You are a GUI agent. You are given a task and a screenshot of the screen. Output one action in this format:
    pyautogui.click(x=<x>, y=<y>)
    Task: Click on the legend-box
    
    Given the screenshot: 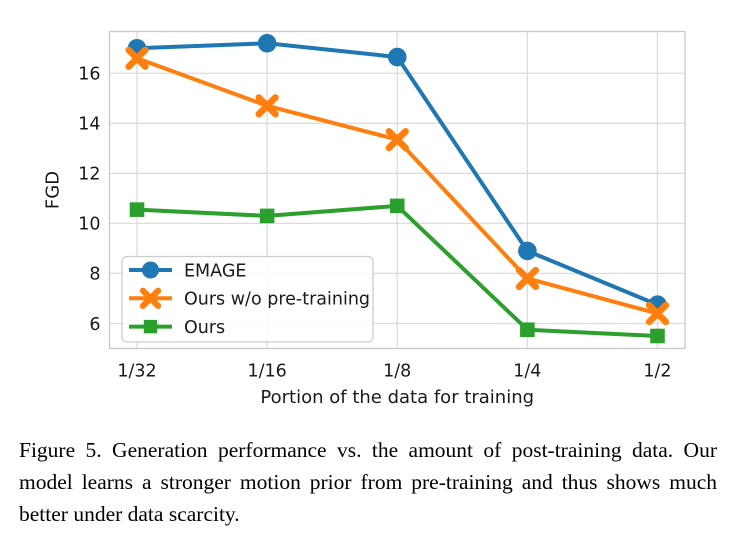 What is the action you would take?
    pyautogui.click(x=247, y=299)
    